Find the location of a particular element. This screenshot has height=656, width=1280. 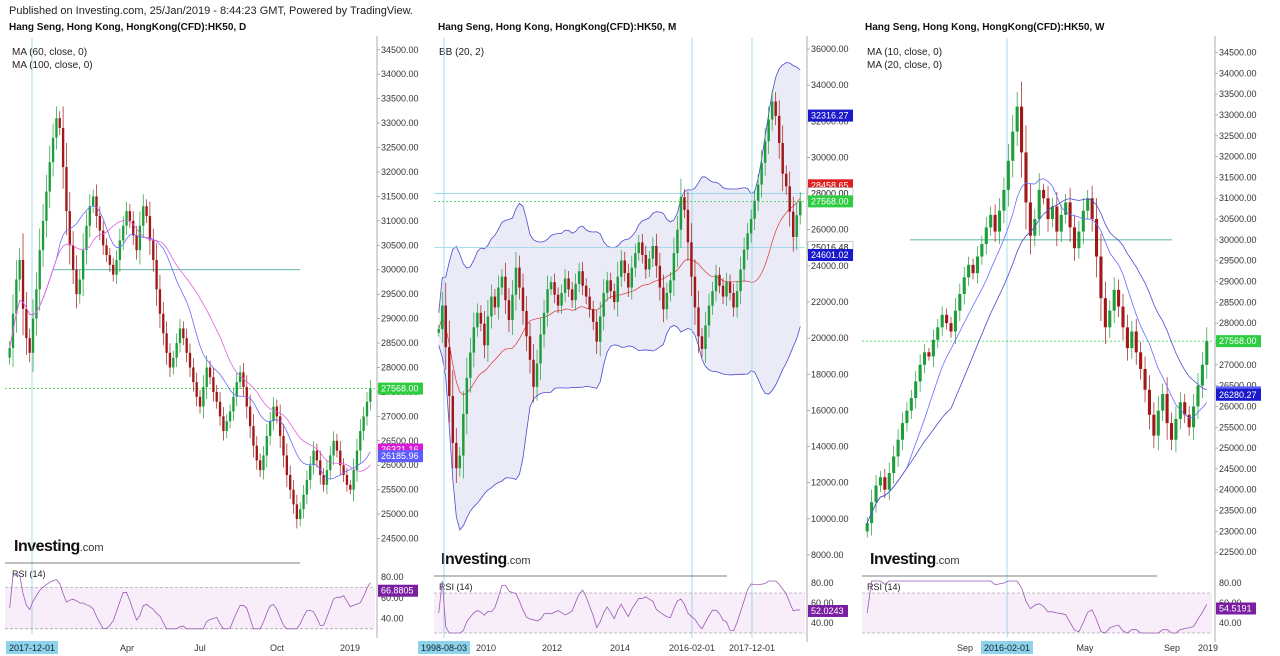

price-tick-label: 28000.00 is located at coordinates (400, 367).